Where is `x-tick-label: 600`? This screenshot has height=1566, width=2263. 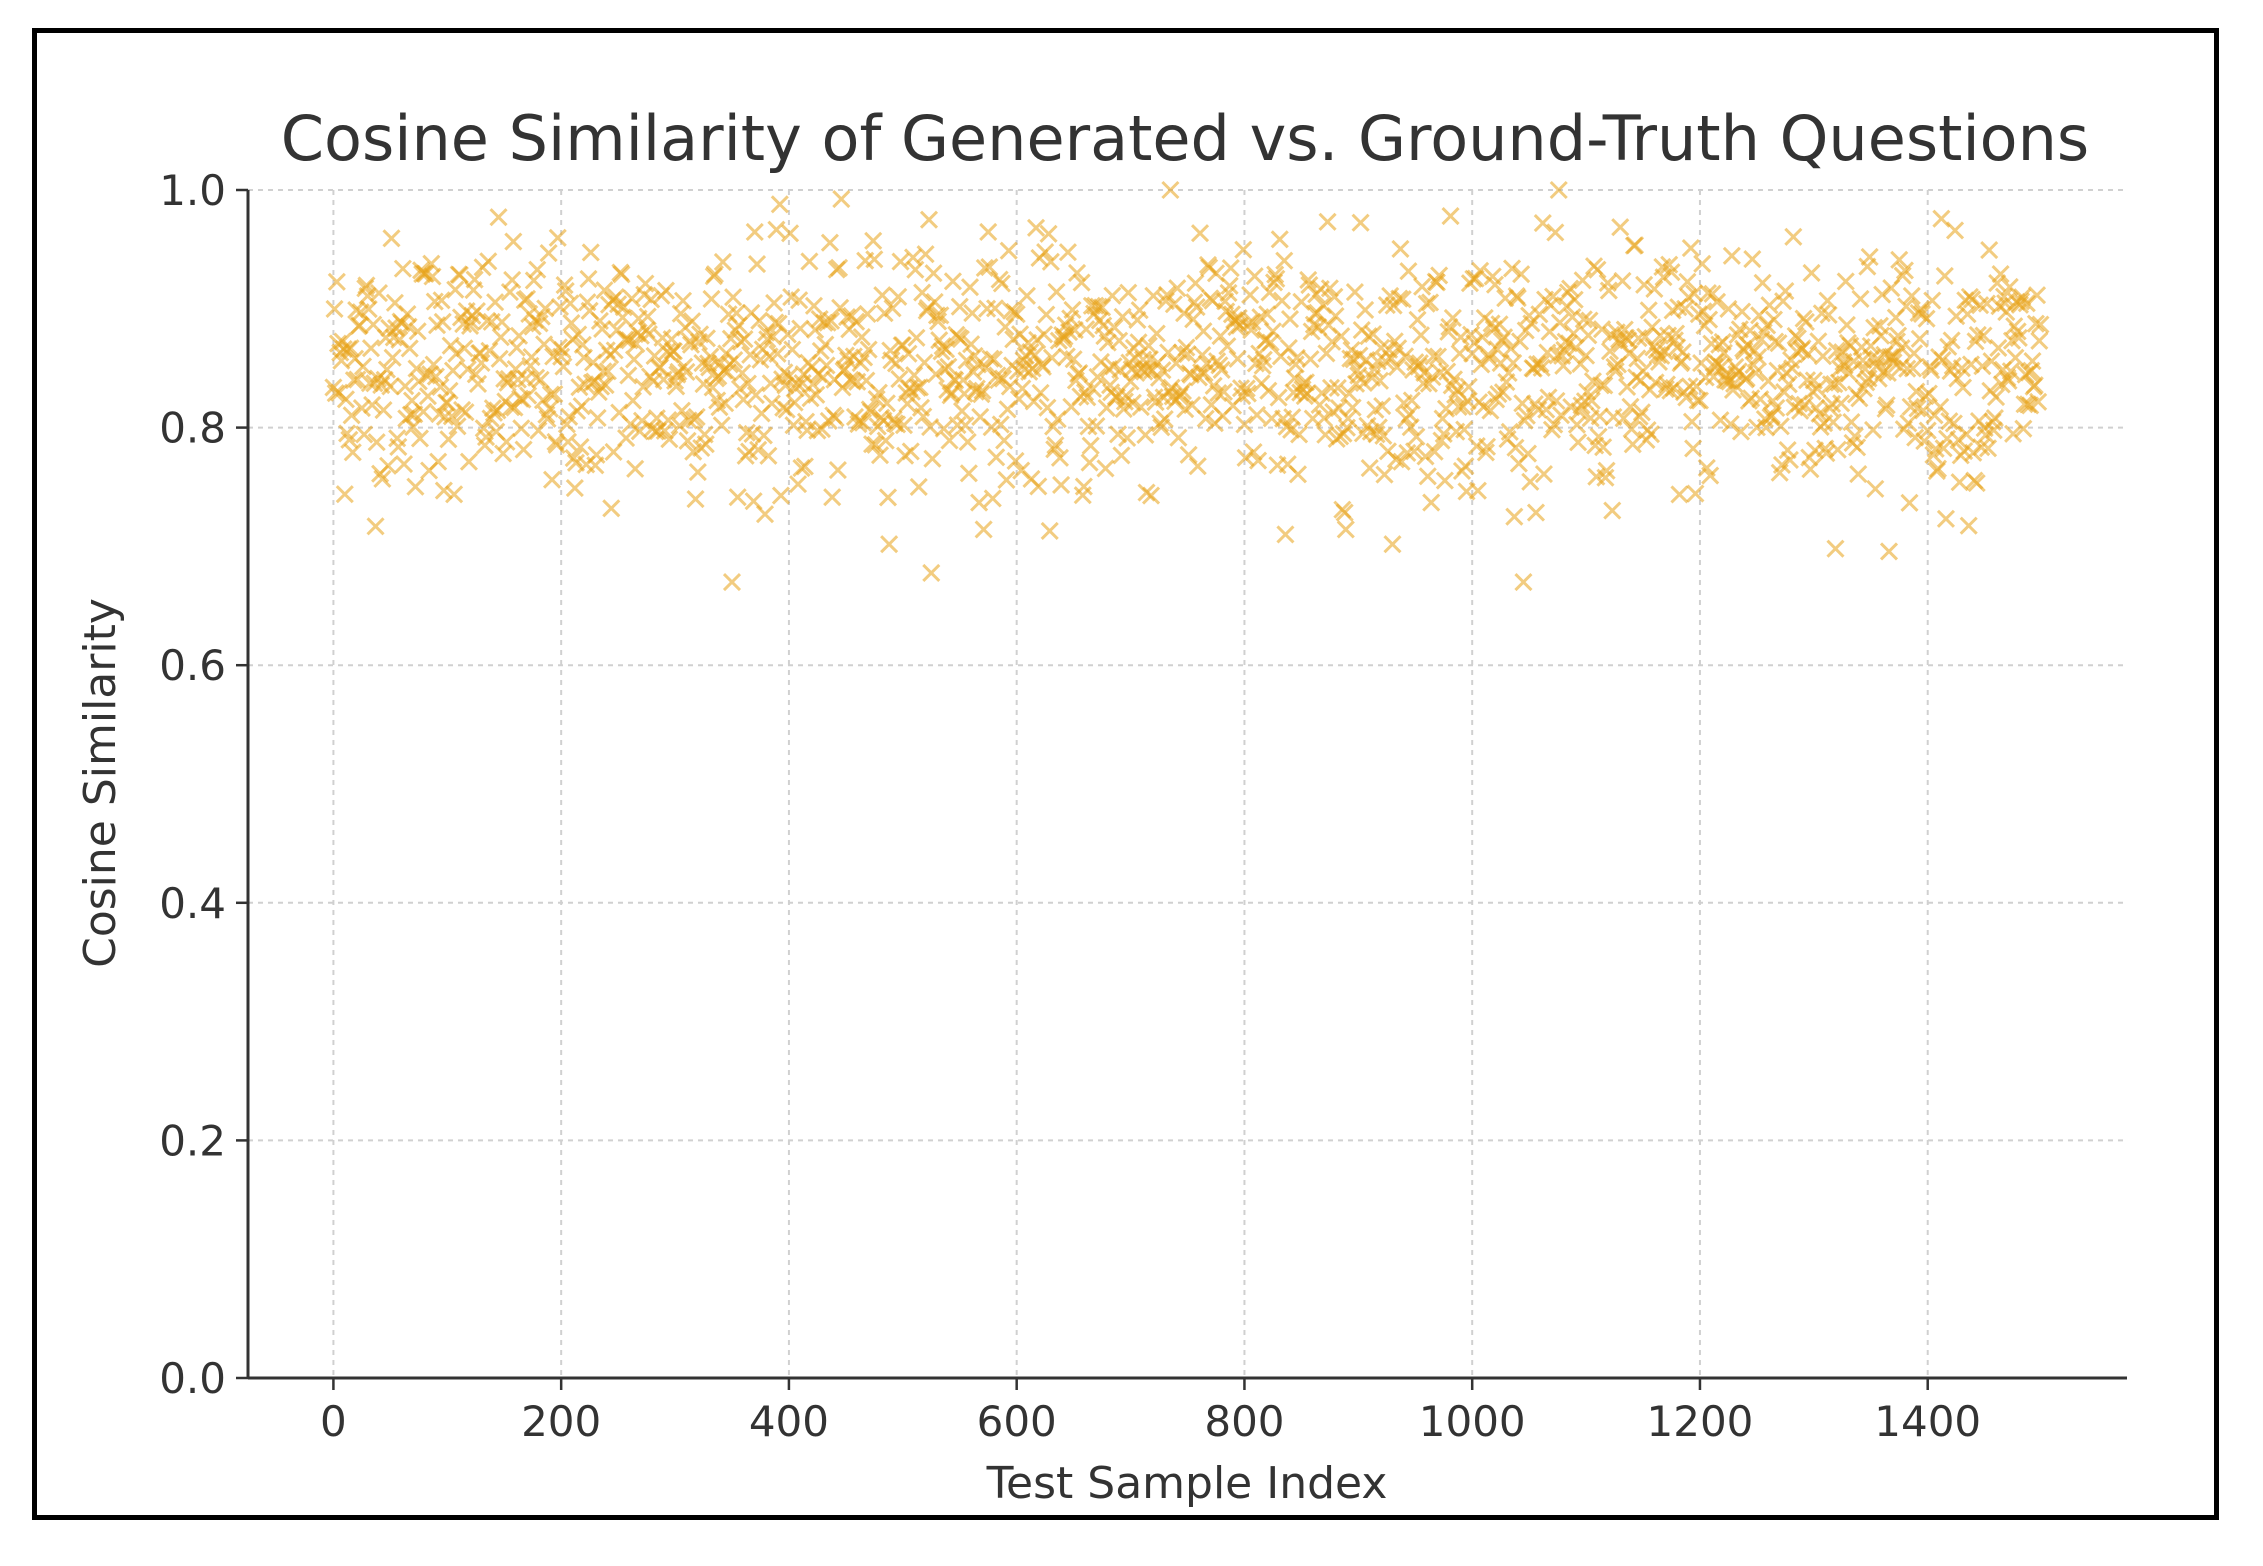
x-tick-label: 600 is located at coordinates (1017, 1421).